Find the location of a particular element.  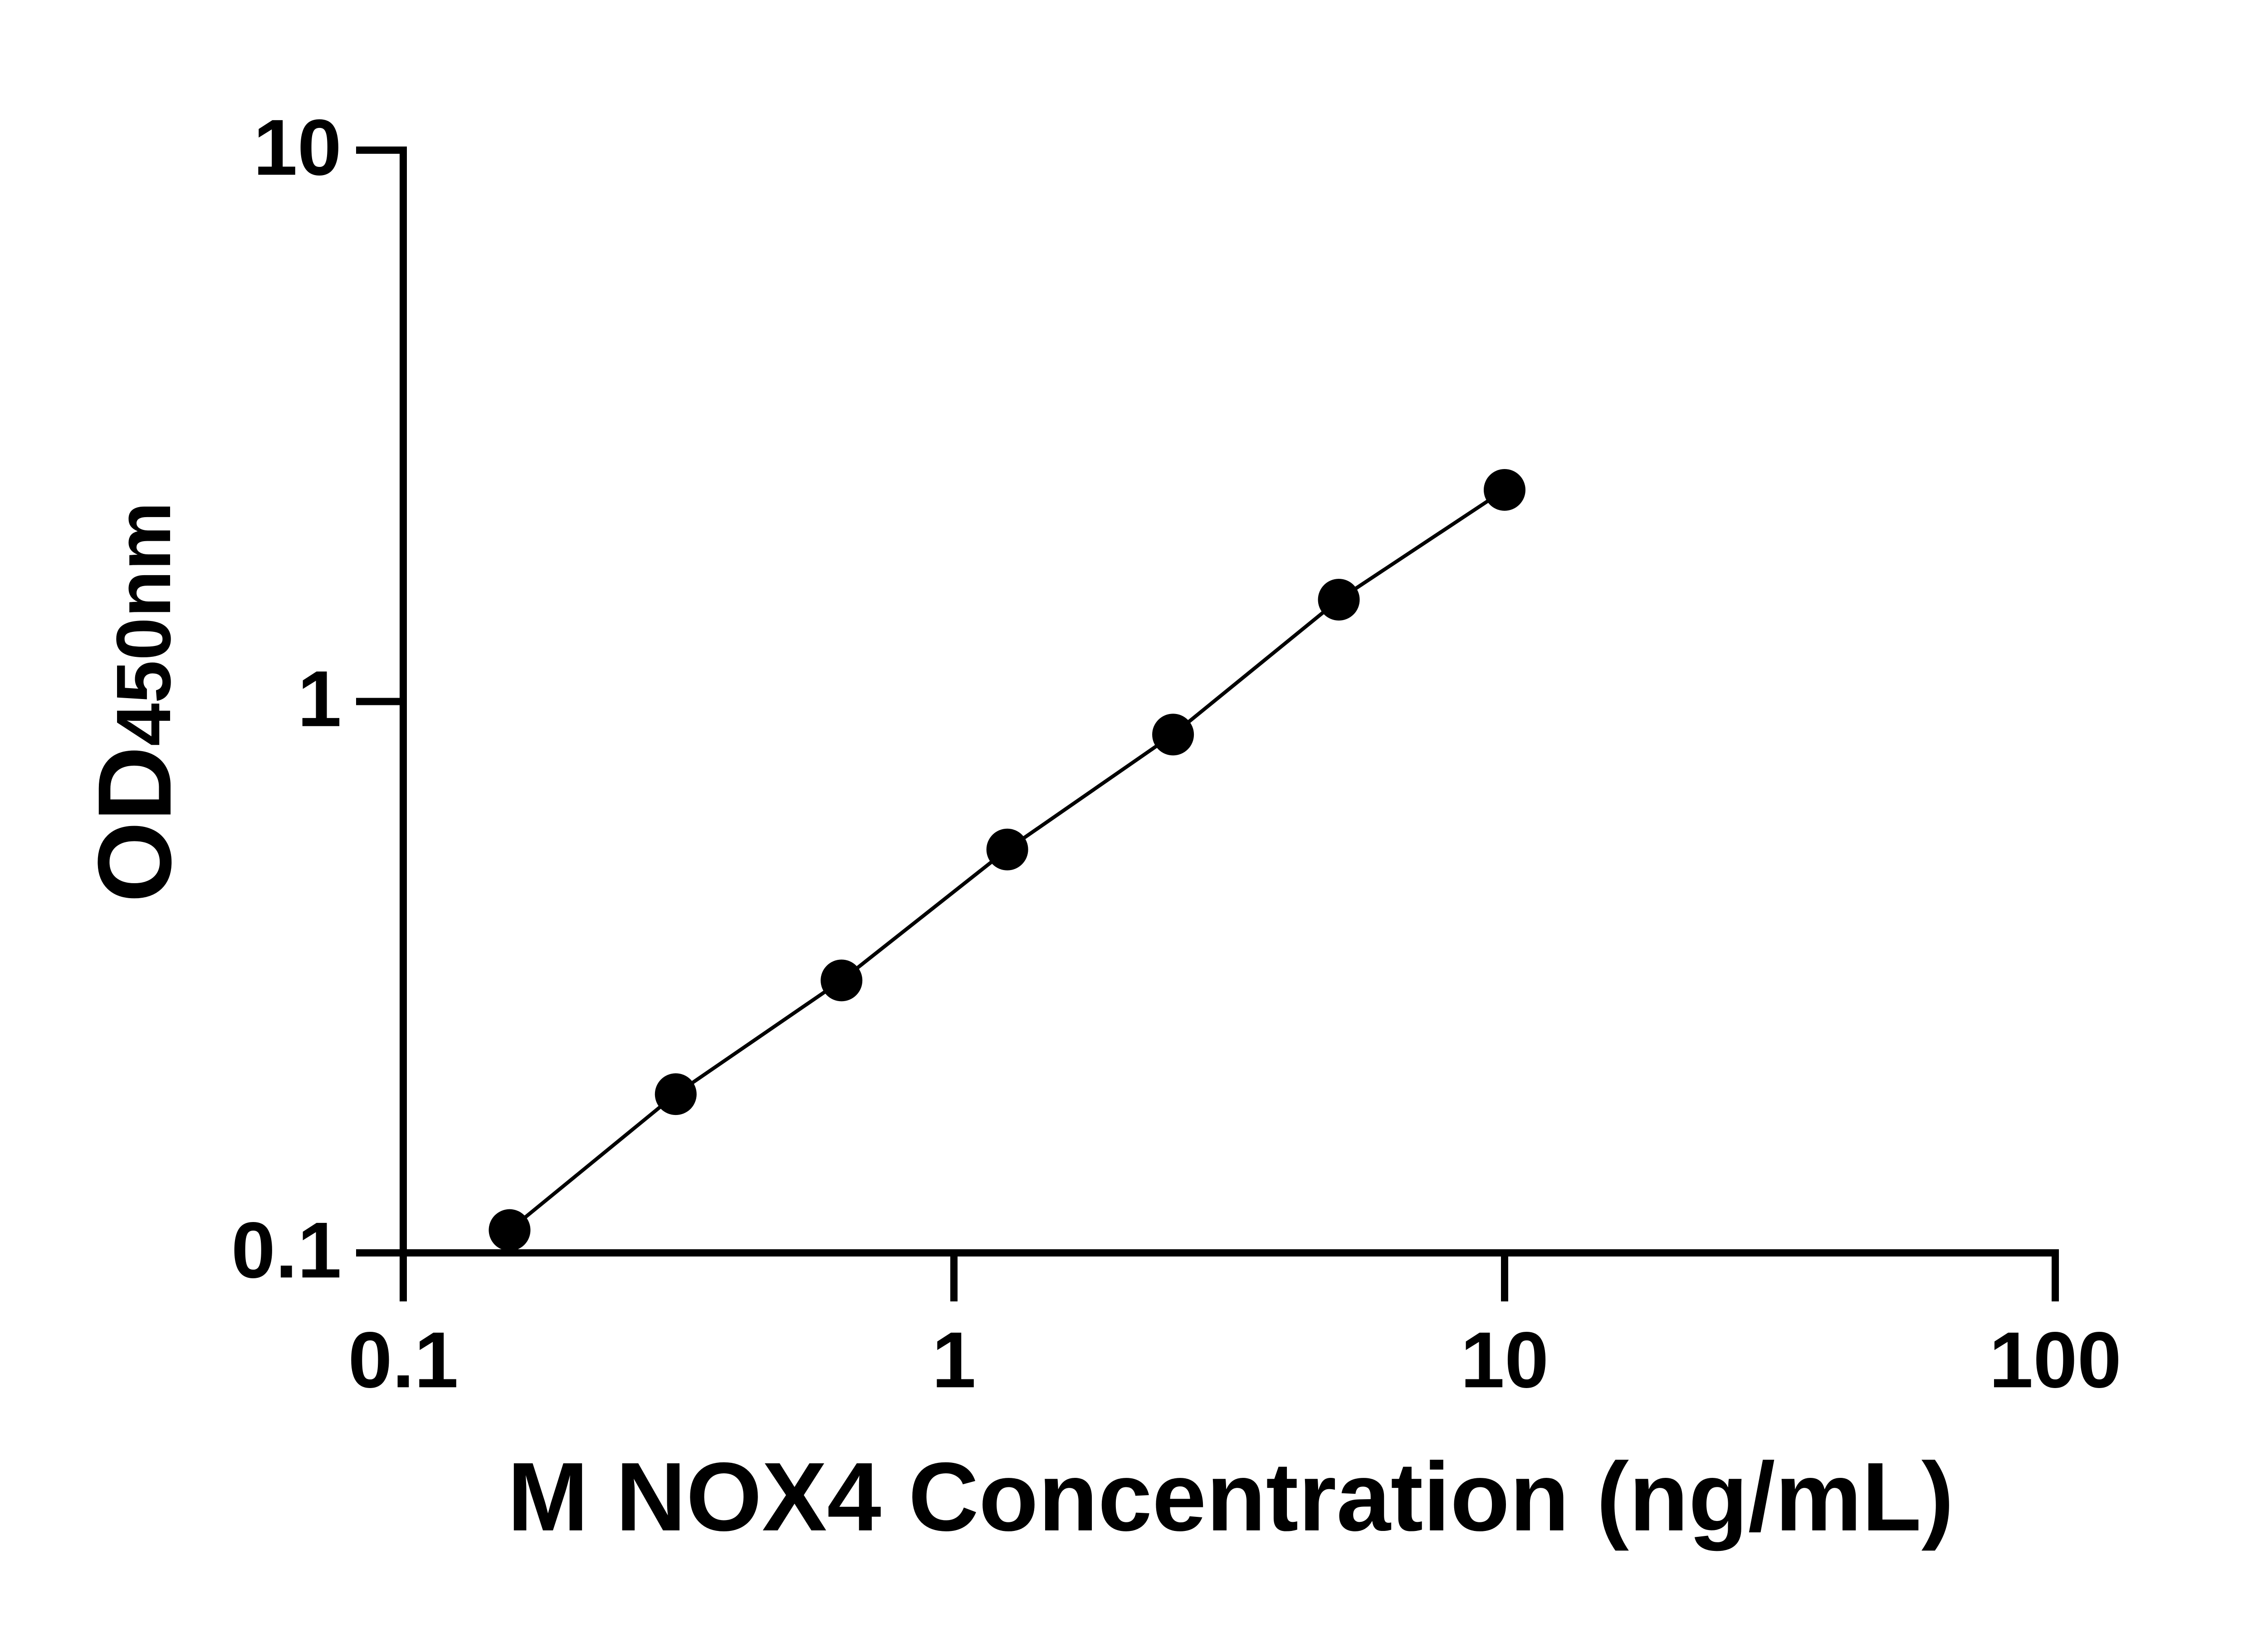

x-tick-label: 1 is located at coordinates (954, 1360).